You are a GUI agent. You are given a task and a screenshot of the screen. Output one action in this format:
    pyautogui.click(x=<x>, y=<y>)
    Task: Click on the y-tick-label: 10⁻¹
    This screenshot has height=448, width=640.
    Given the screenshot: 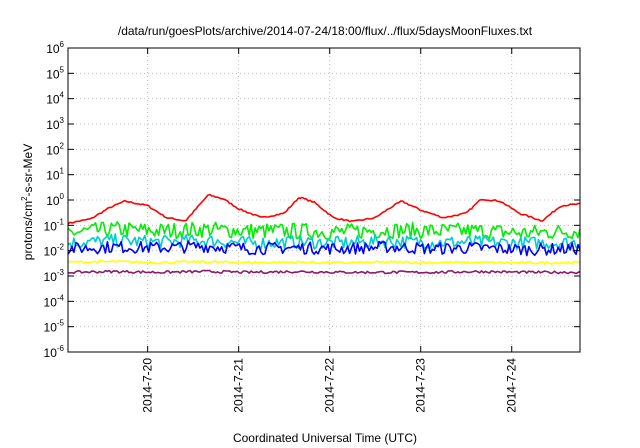 What is the action you would take?
    pyautogui.click(x=54, y=225)
    